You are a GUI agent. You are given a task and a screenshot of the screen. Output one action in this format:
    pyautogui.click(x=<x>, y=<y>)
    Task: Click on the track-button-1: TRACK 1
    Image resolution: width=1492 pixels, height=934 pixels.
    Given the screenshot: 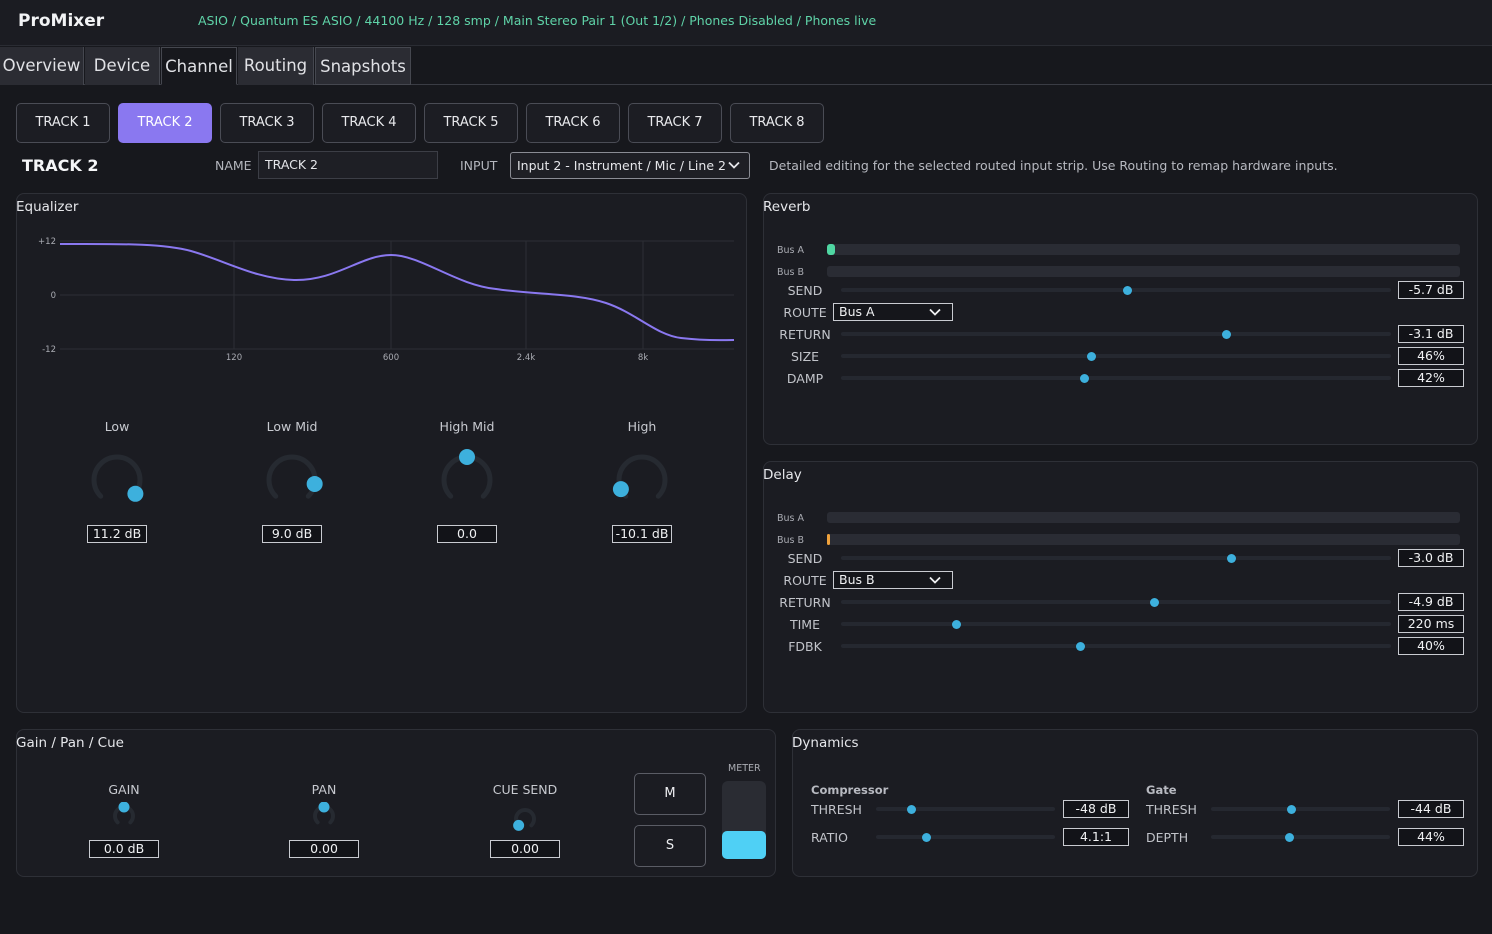 What is the action you would take?
    pyautogui.click(x=63, y=123)
    